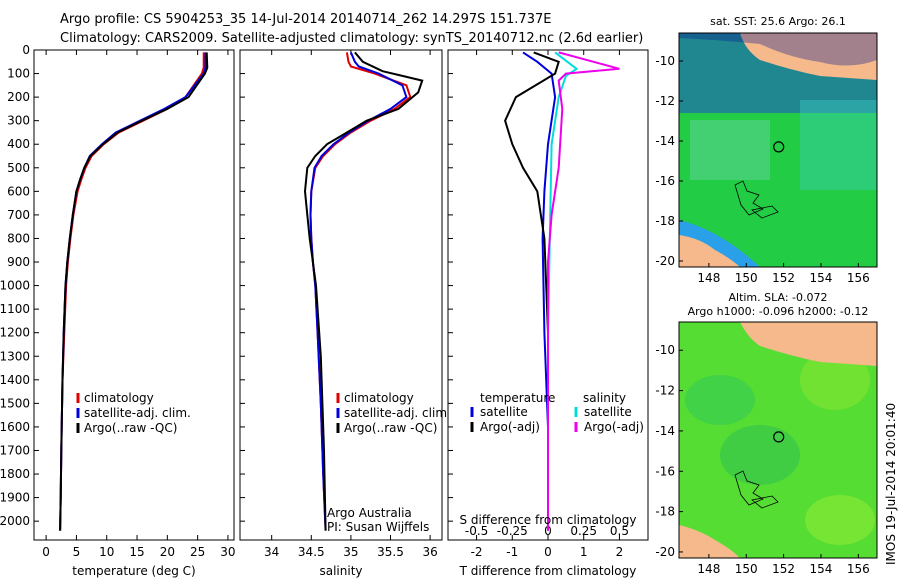 This screenshot has height=580, width=900. What do you see at coordinates (778, 49) in the screenshot?
I see `sst-north-dark` at bounding box center [778, 49].